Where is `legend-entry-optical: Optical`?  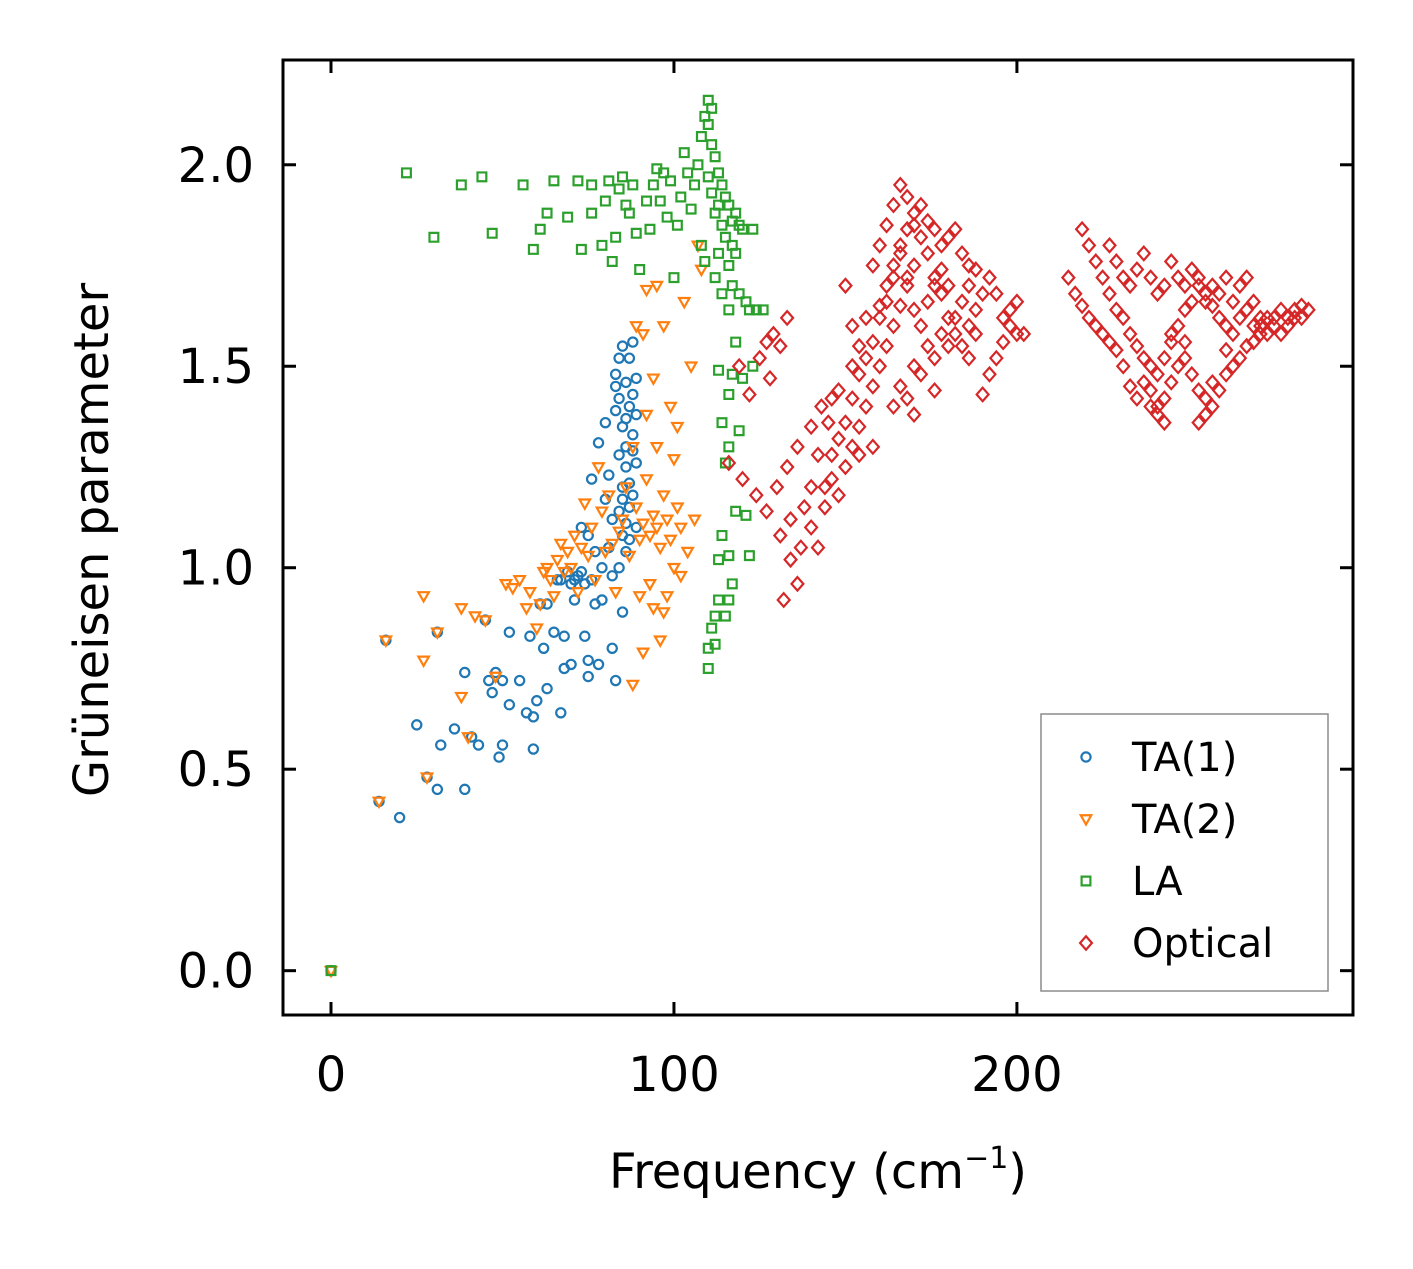
legend-entry-optical: Optical is located at coordinates (1175, 944).